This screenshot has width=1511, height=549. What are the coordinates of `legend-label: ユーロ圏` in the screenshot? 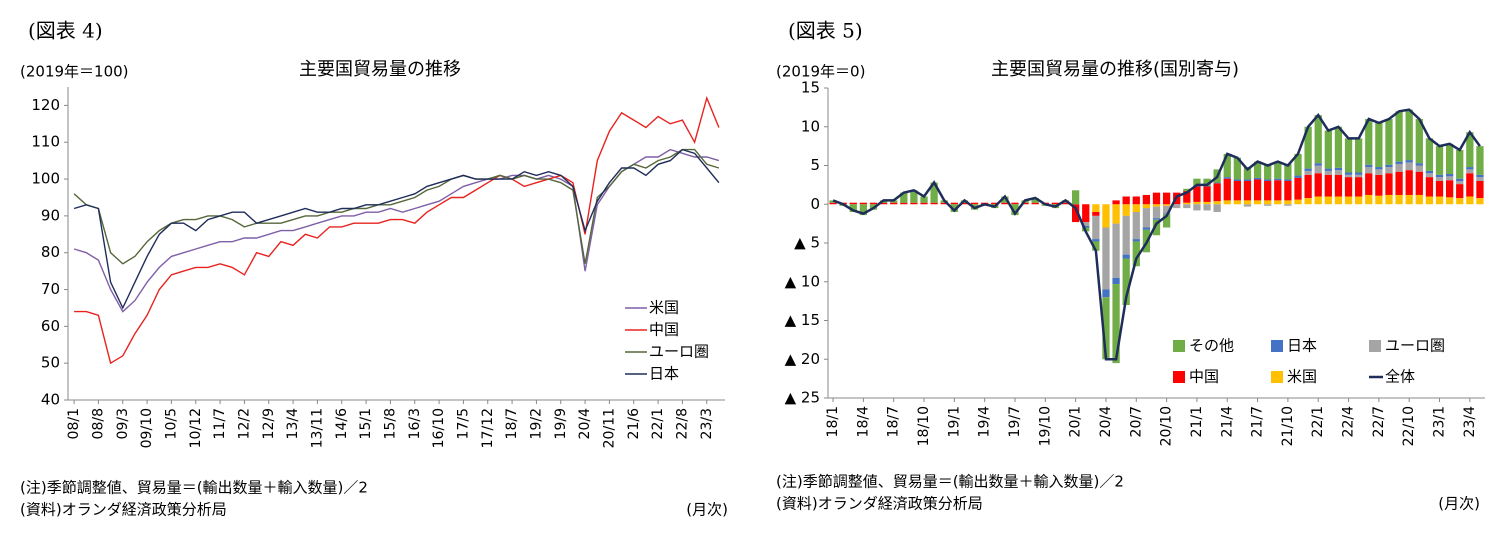 It's located at (1415, 346).